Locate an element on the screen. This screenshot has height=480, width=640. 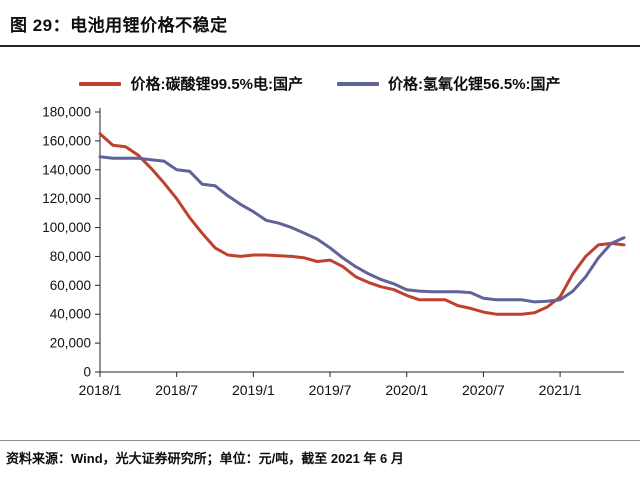
legend-item: 价格:氢氧化锂56.5%:国产 is located at coordinates (449, 83).